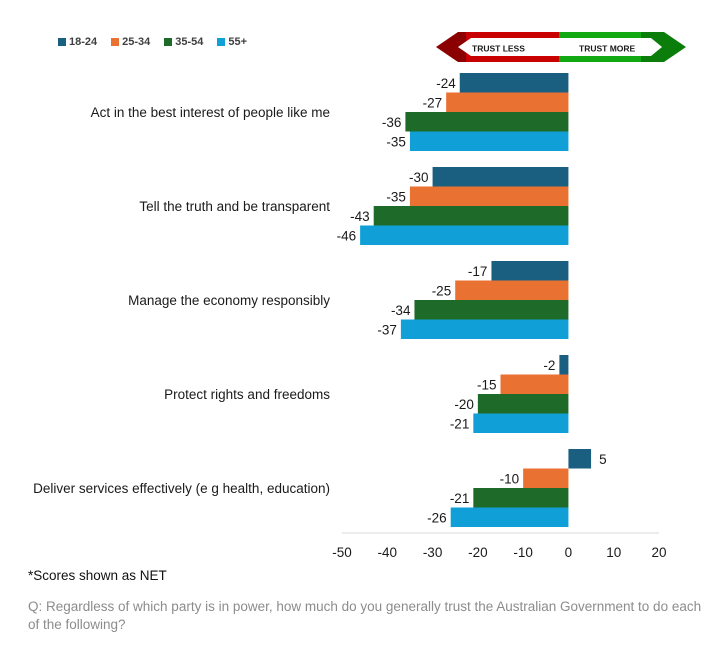 The image size is (720, 654). I want to click on data-label: -26, so click(437, 517).